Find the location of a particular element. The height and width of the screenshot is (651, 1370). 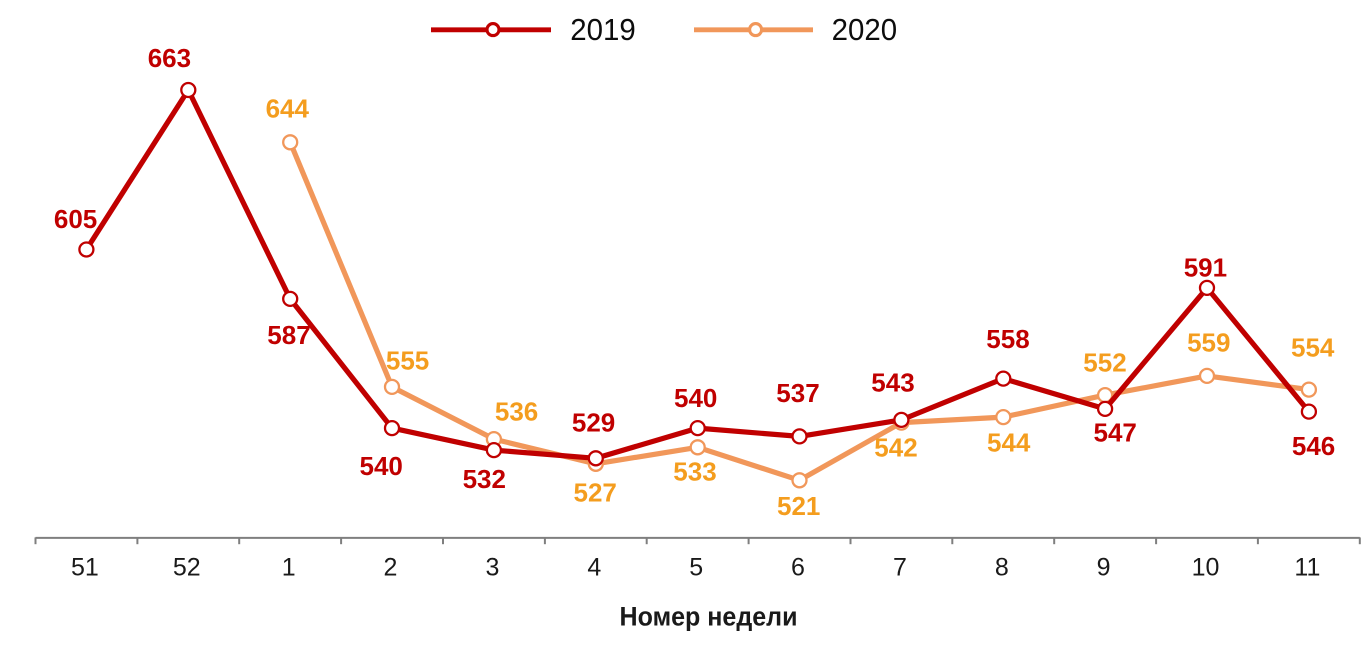

svg-text: 555 is located at coordinates (407, 361).